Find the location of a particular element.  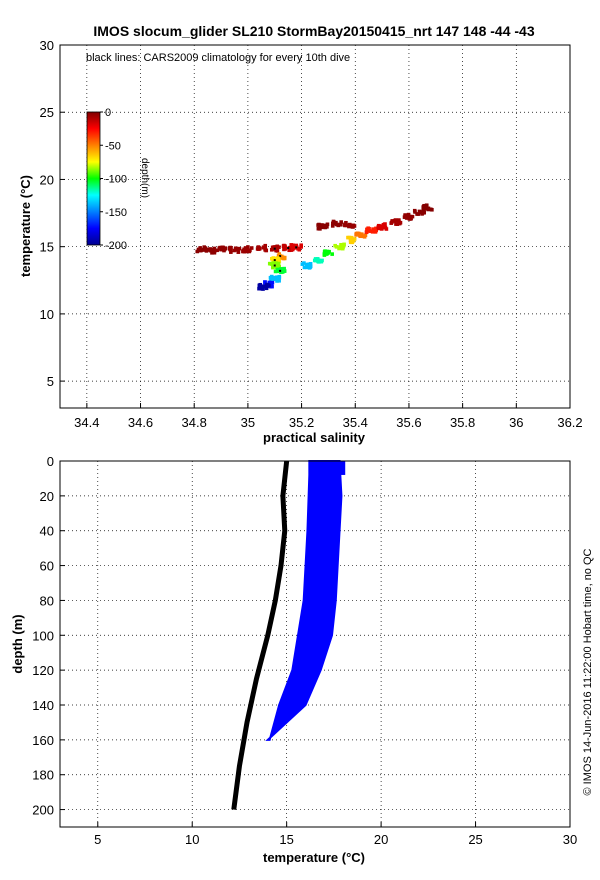

top-points is located at coordinates (314, 247).